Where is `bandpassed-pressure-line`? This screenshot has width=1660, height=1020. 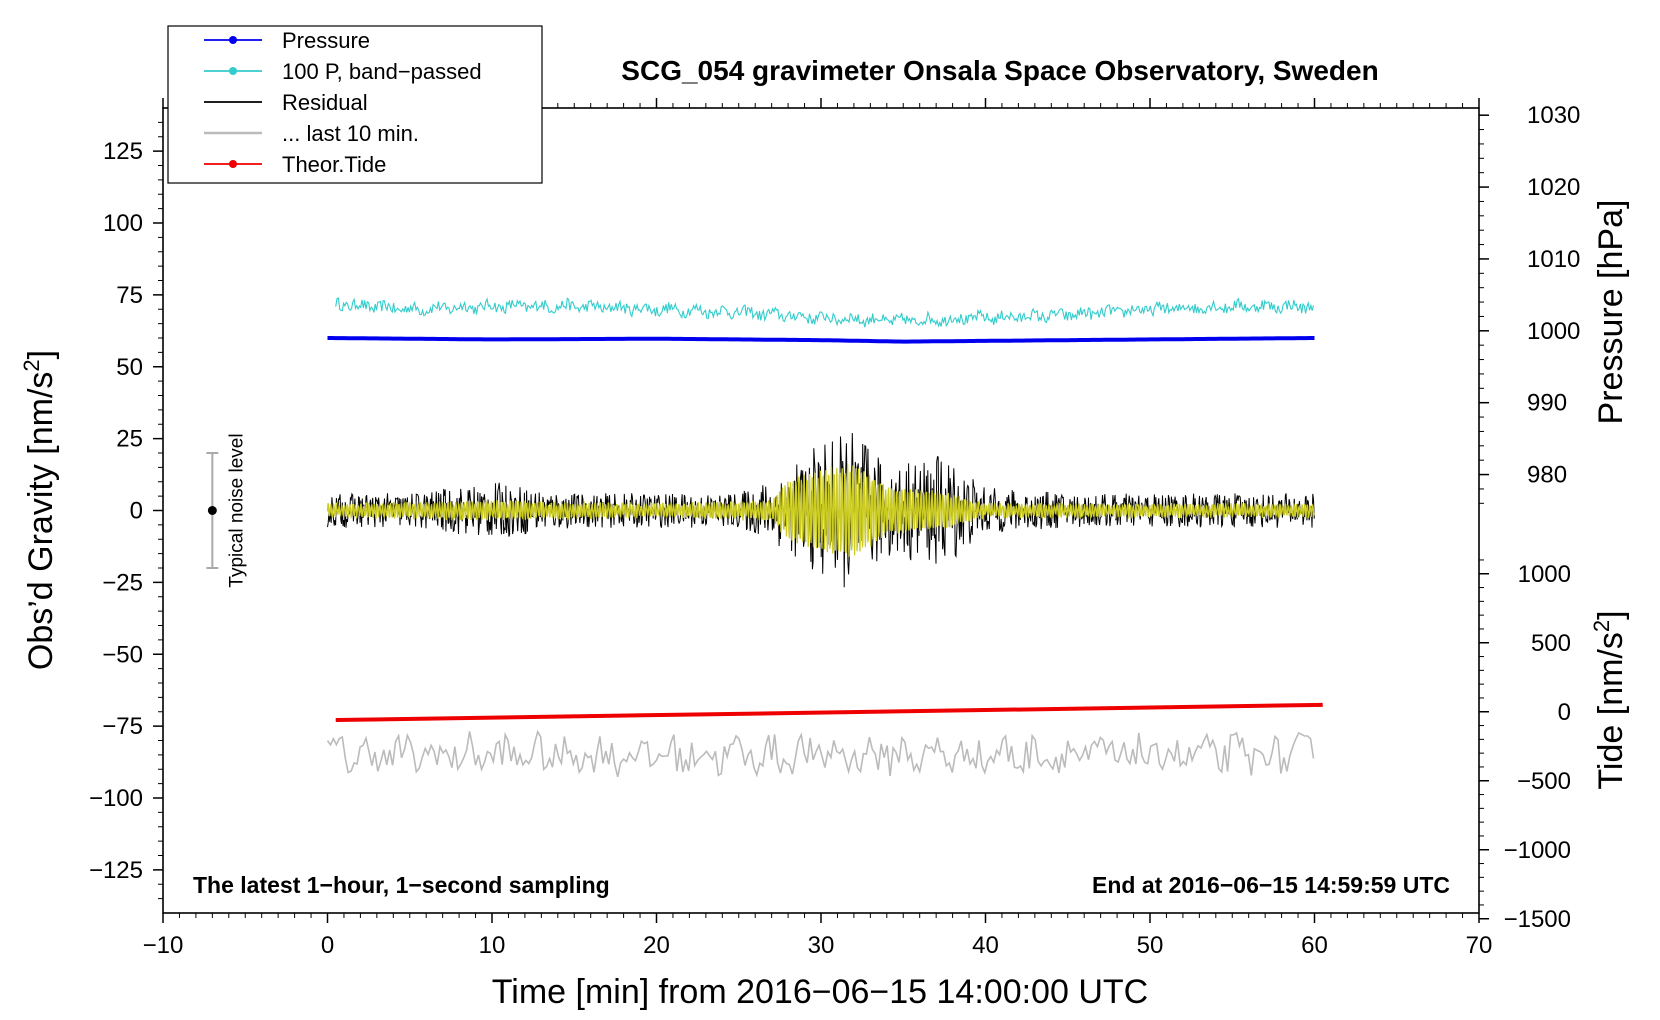
bandpassed-pressure-line is located at coordinates (825, 312).